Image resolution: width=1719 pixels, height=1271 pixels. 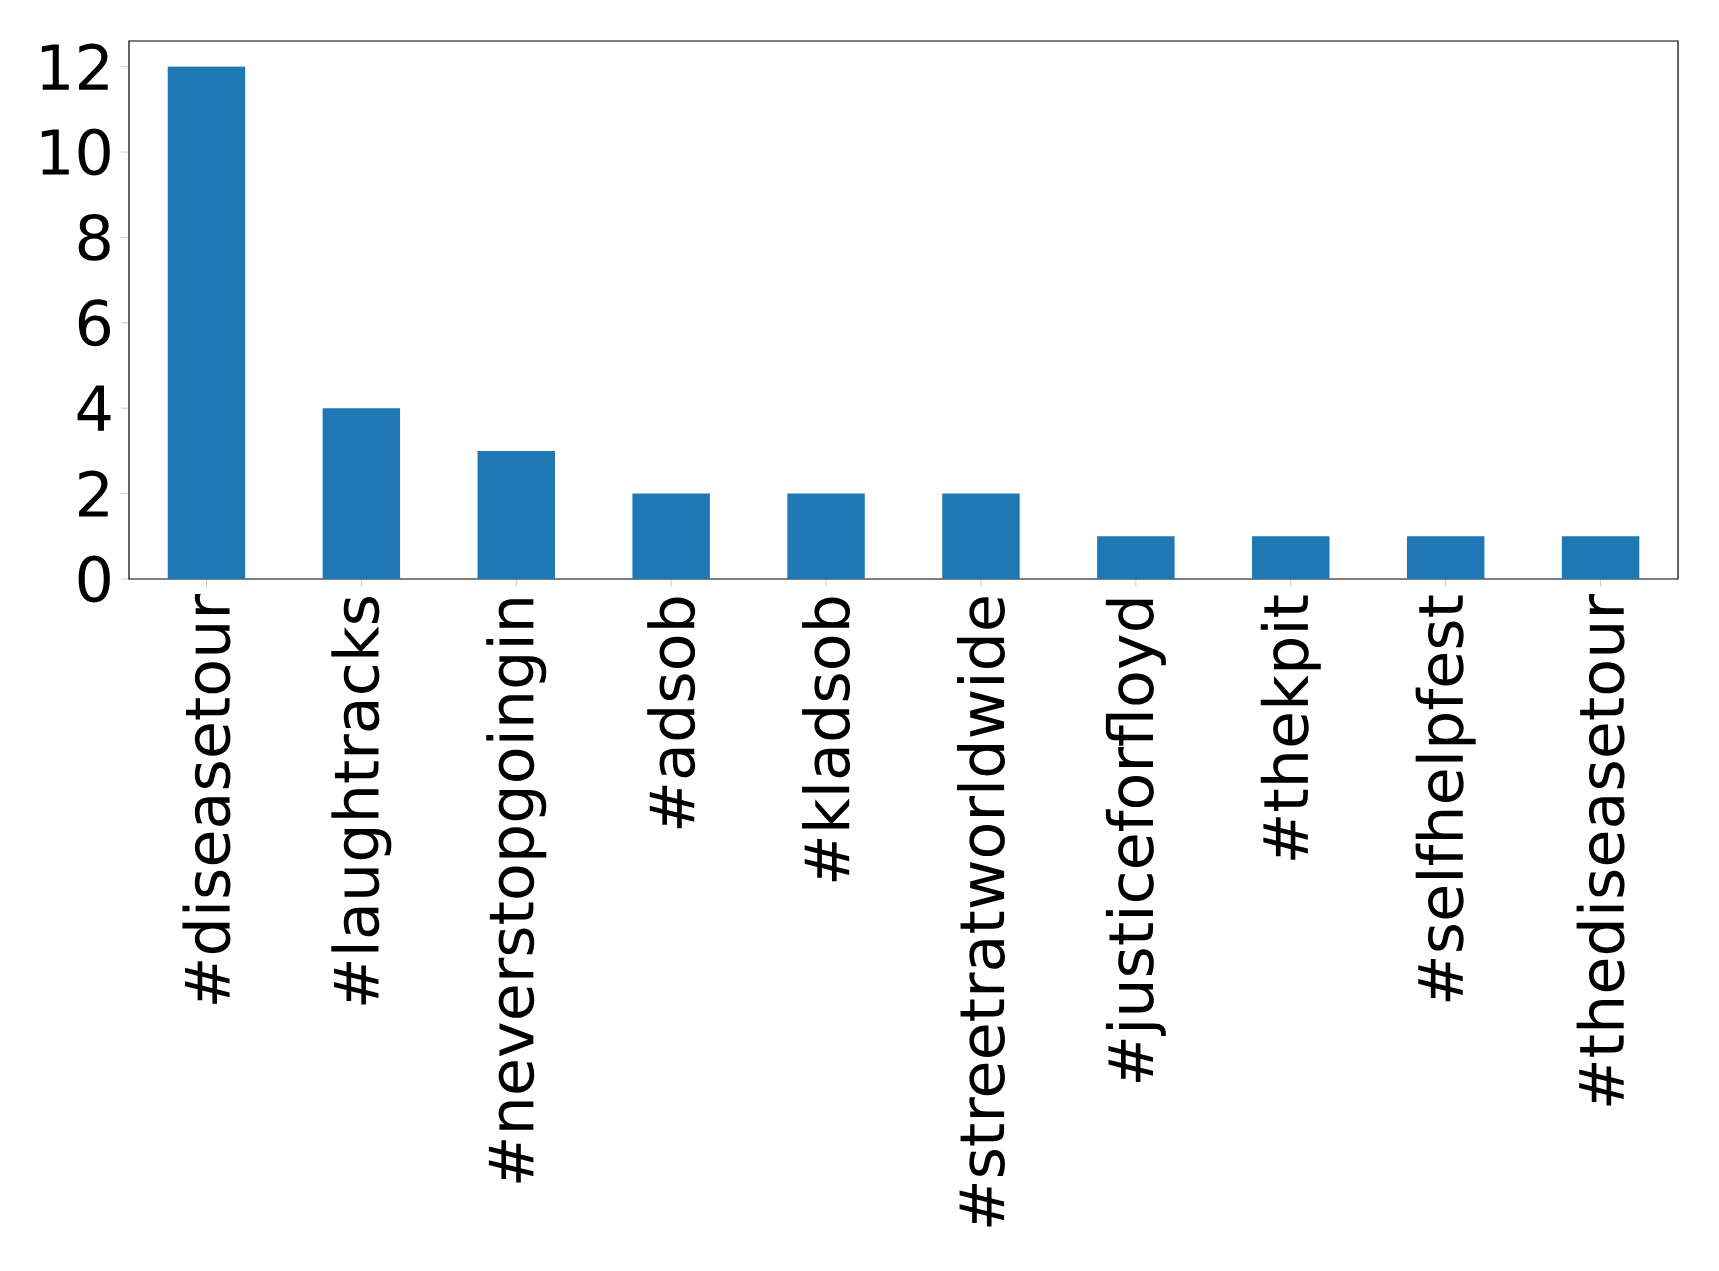 What do you see at coordinates (94, 579) in the screenshot?
I see `y-tick-label: 0` at bounding box center [94, 579].